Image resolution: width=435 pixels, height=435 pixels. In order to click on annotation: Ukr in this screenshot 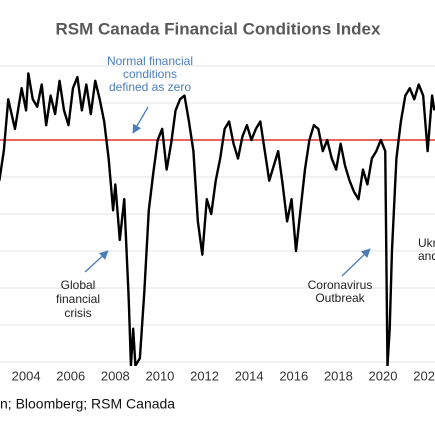, I will do `click(426, 243)`.